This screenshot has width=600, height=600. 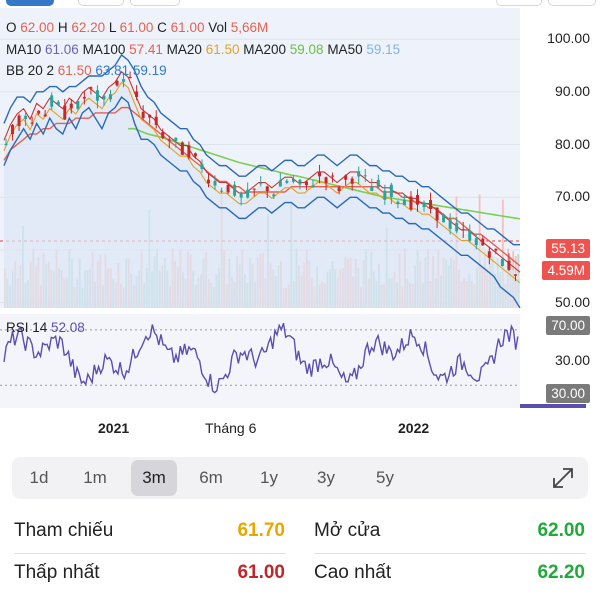 What do you see at coordinates (39, 477) in the screenshot?
I see `range-button-1d: 1d` at bounding box center [39, 477].